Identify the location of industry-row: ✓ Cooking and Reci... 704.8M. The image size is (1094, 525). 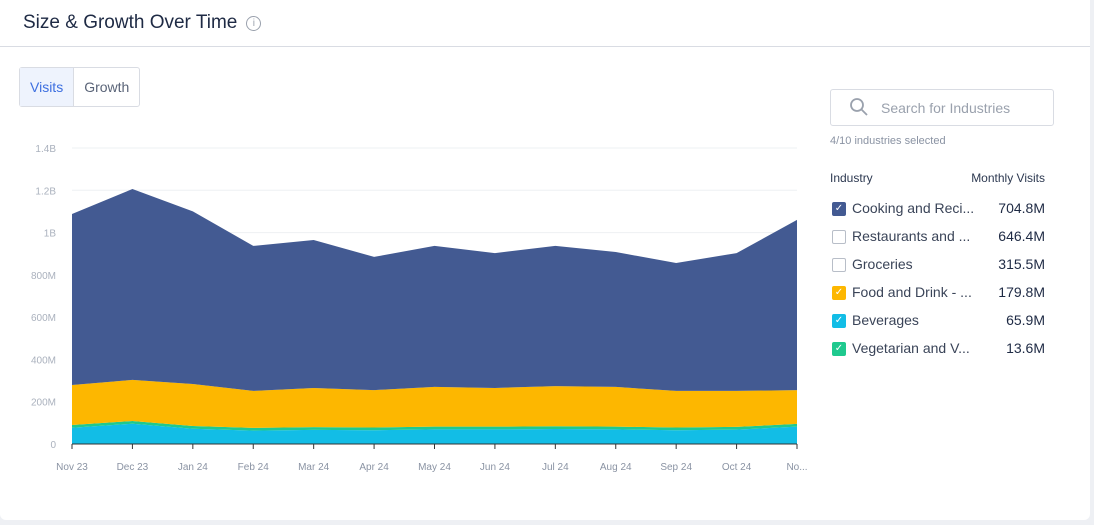
(937, 209).